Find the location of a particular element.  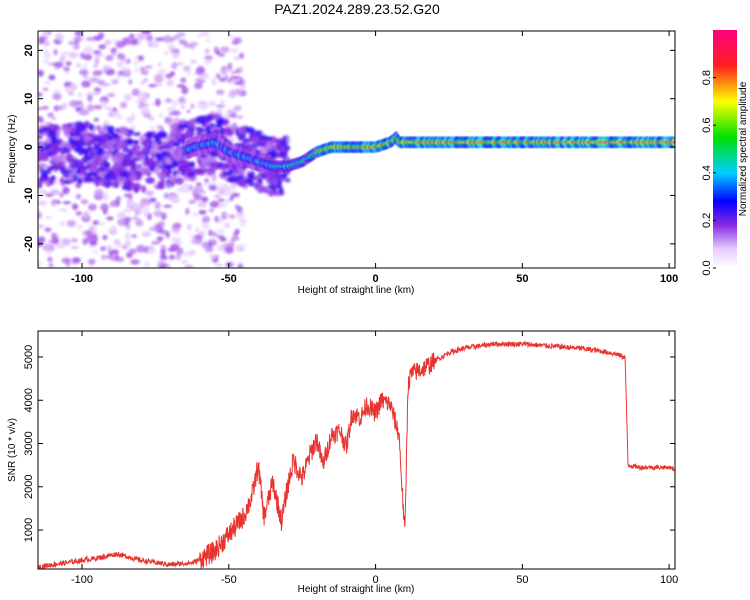

colorbar-tick-label: 0.4 is located at coordinates (707, 172).